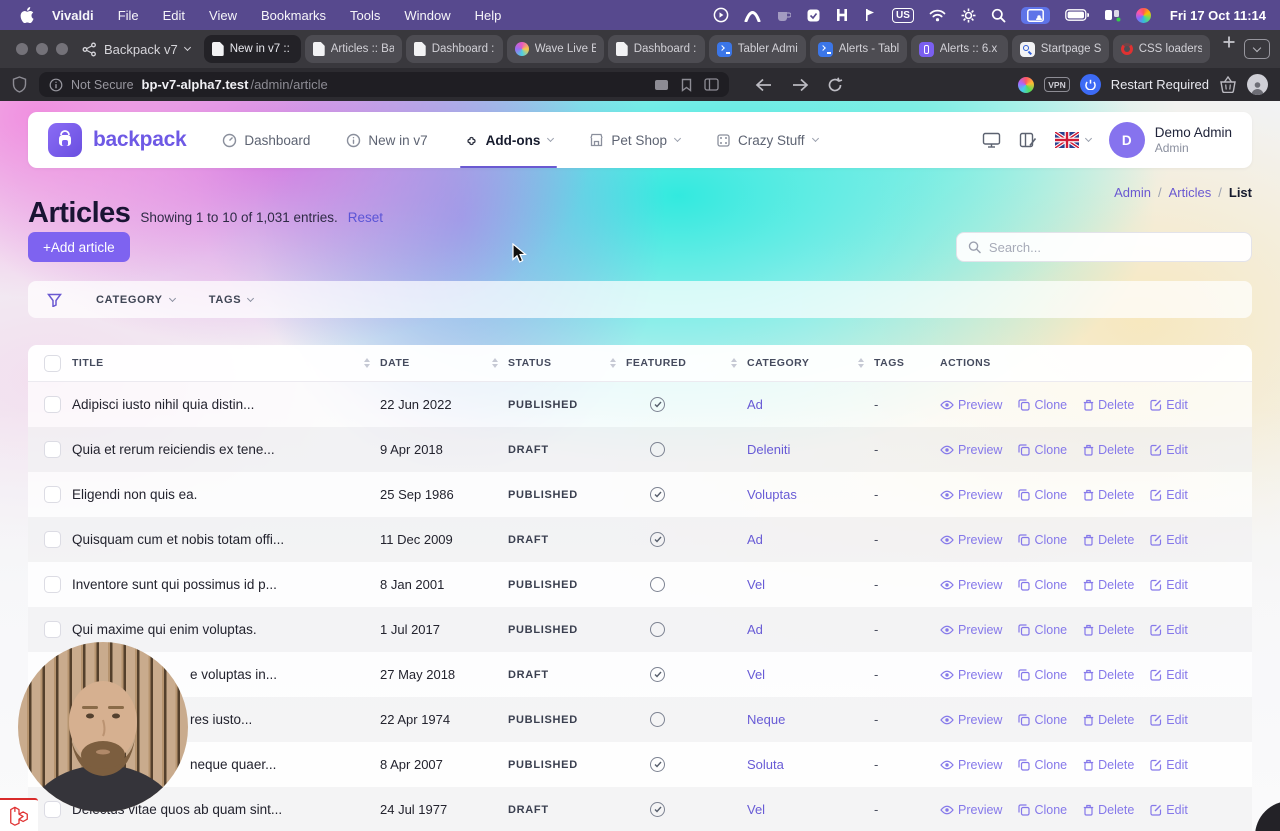 The width and height of the screenshot is (1280, 831). Describe the element at coordinates (56, 85) in the screenshot. I see `info-icon` at that location.